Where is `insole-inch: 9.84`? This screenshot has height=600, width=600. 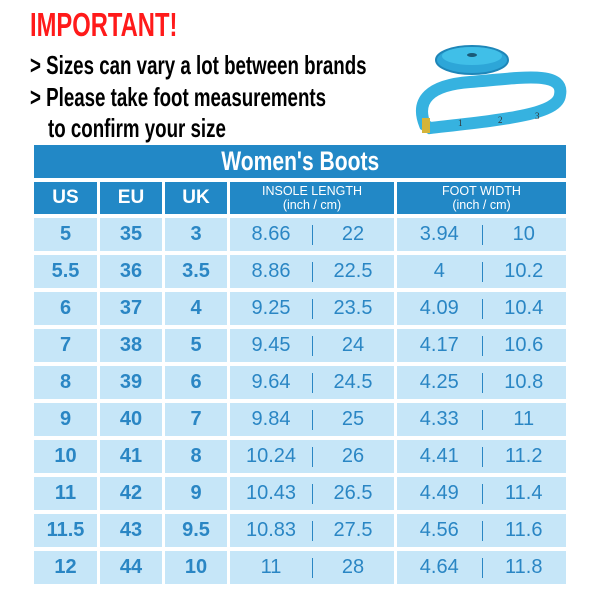
insole-inch: 9.84 is located at coordinates (271, 419).